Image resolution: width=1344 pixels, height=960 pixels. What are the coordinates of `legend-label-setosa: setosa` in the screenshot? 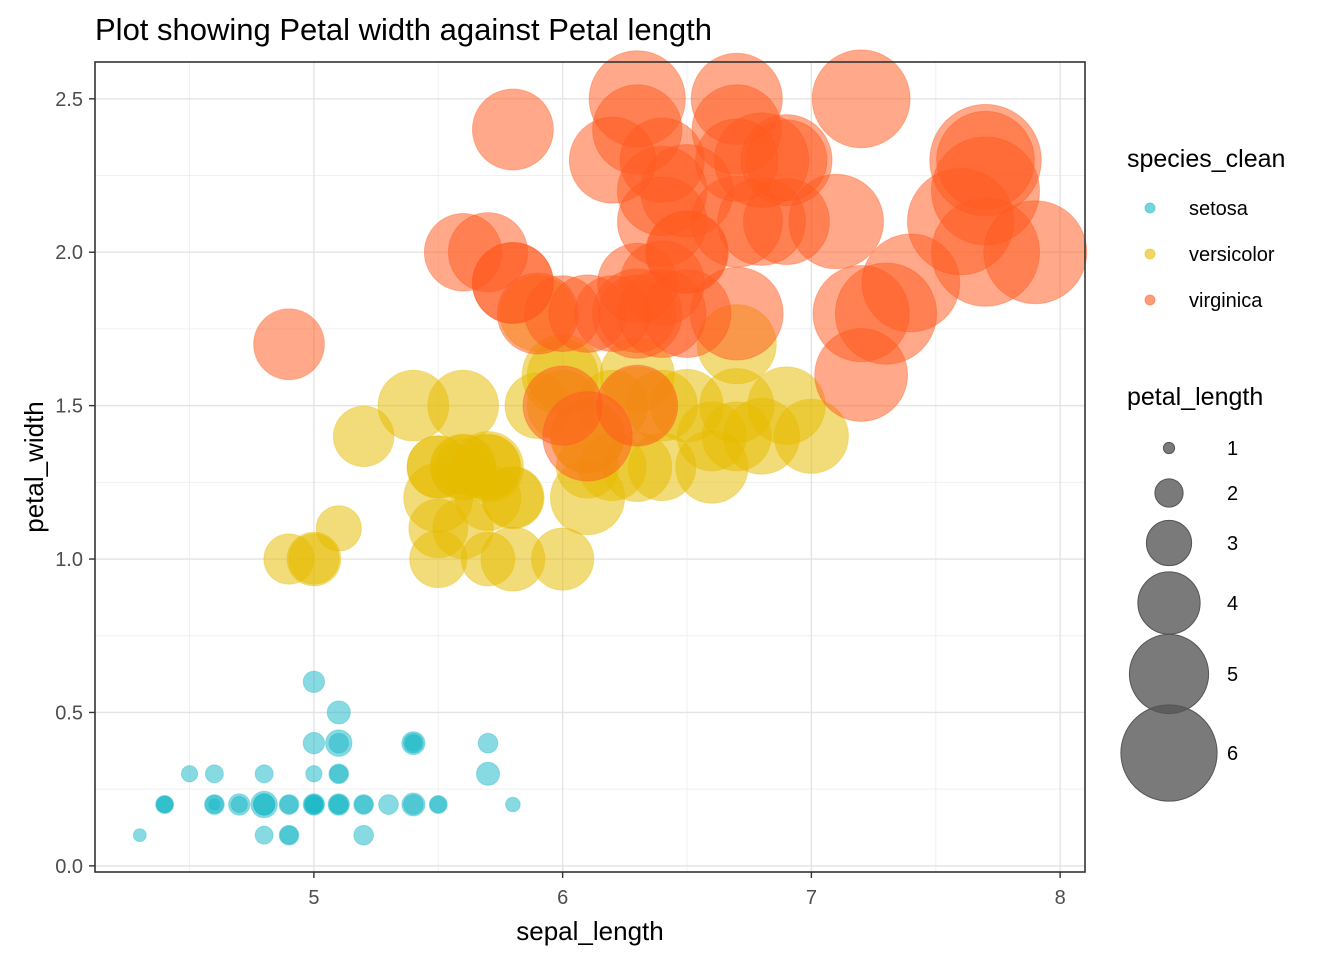 It's located at (1219, 209).